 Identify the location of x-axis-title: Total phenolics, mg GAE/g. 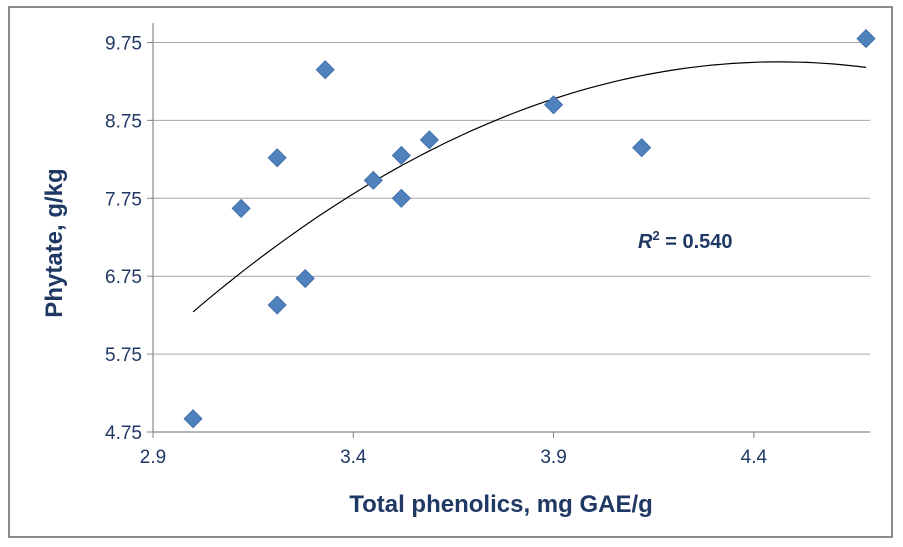
(501, 504).